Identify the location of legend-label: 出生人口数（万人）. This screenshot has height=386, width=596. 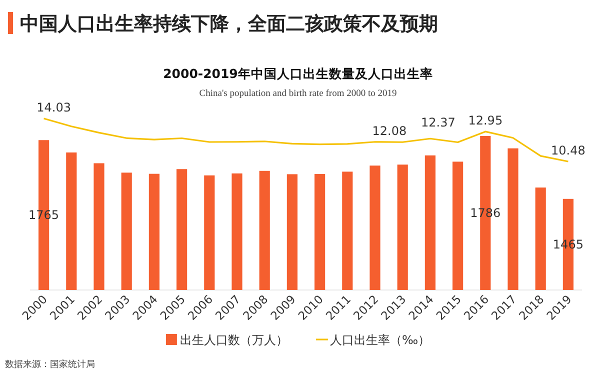
(234, 340).